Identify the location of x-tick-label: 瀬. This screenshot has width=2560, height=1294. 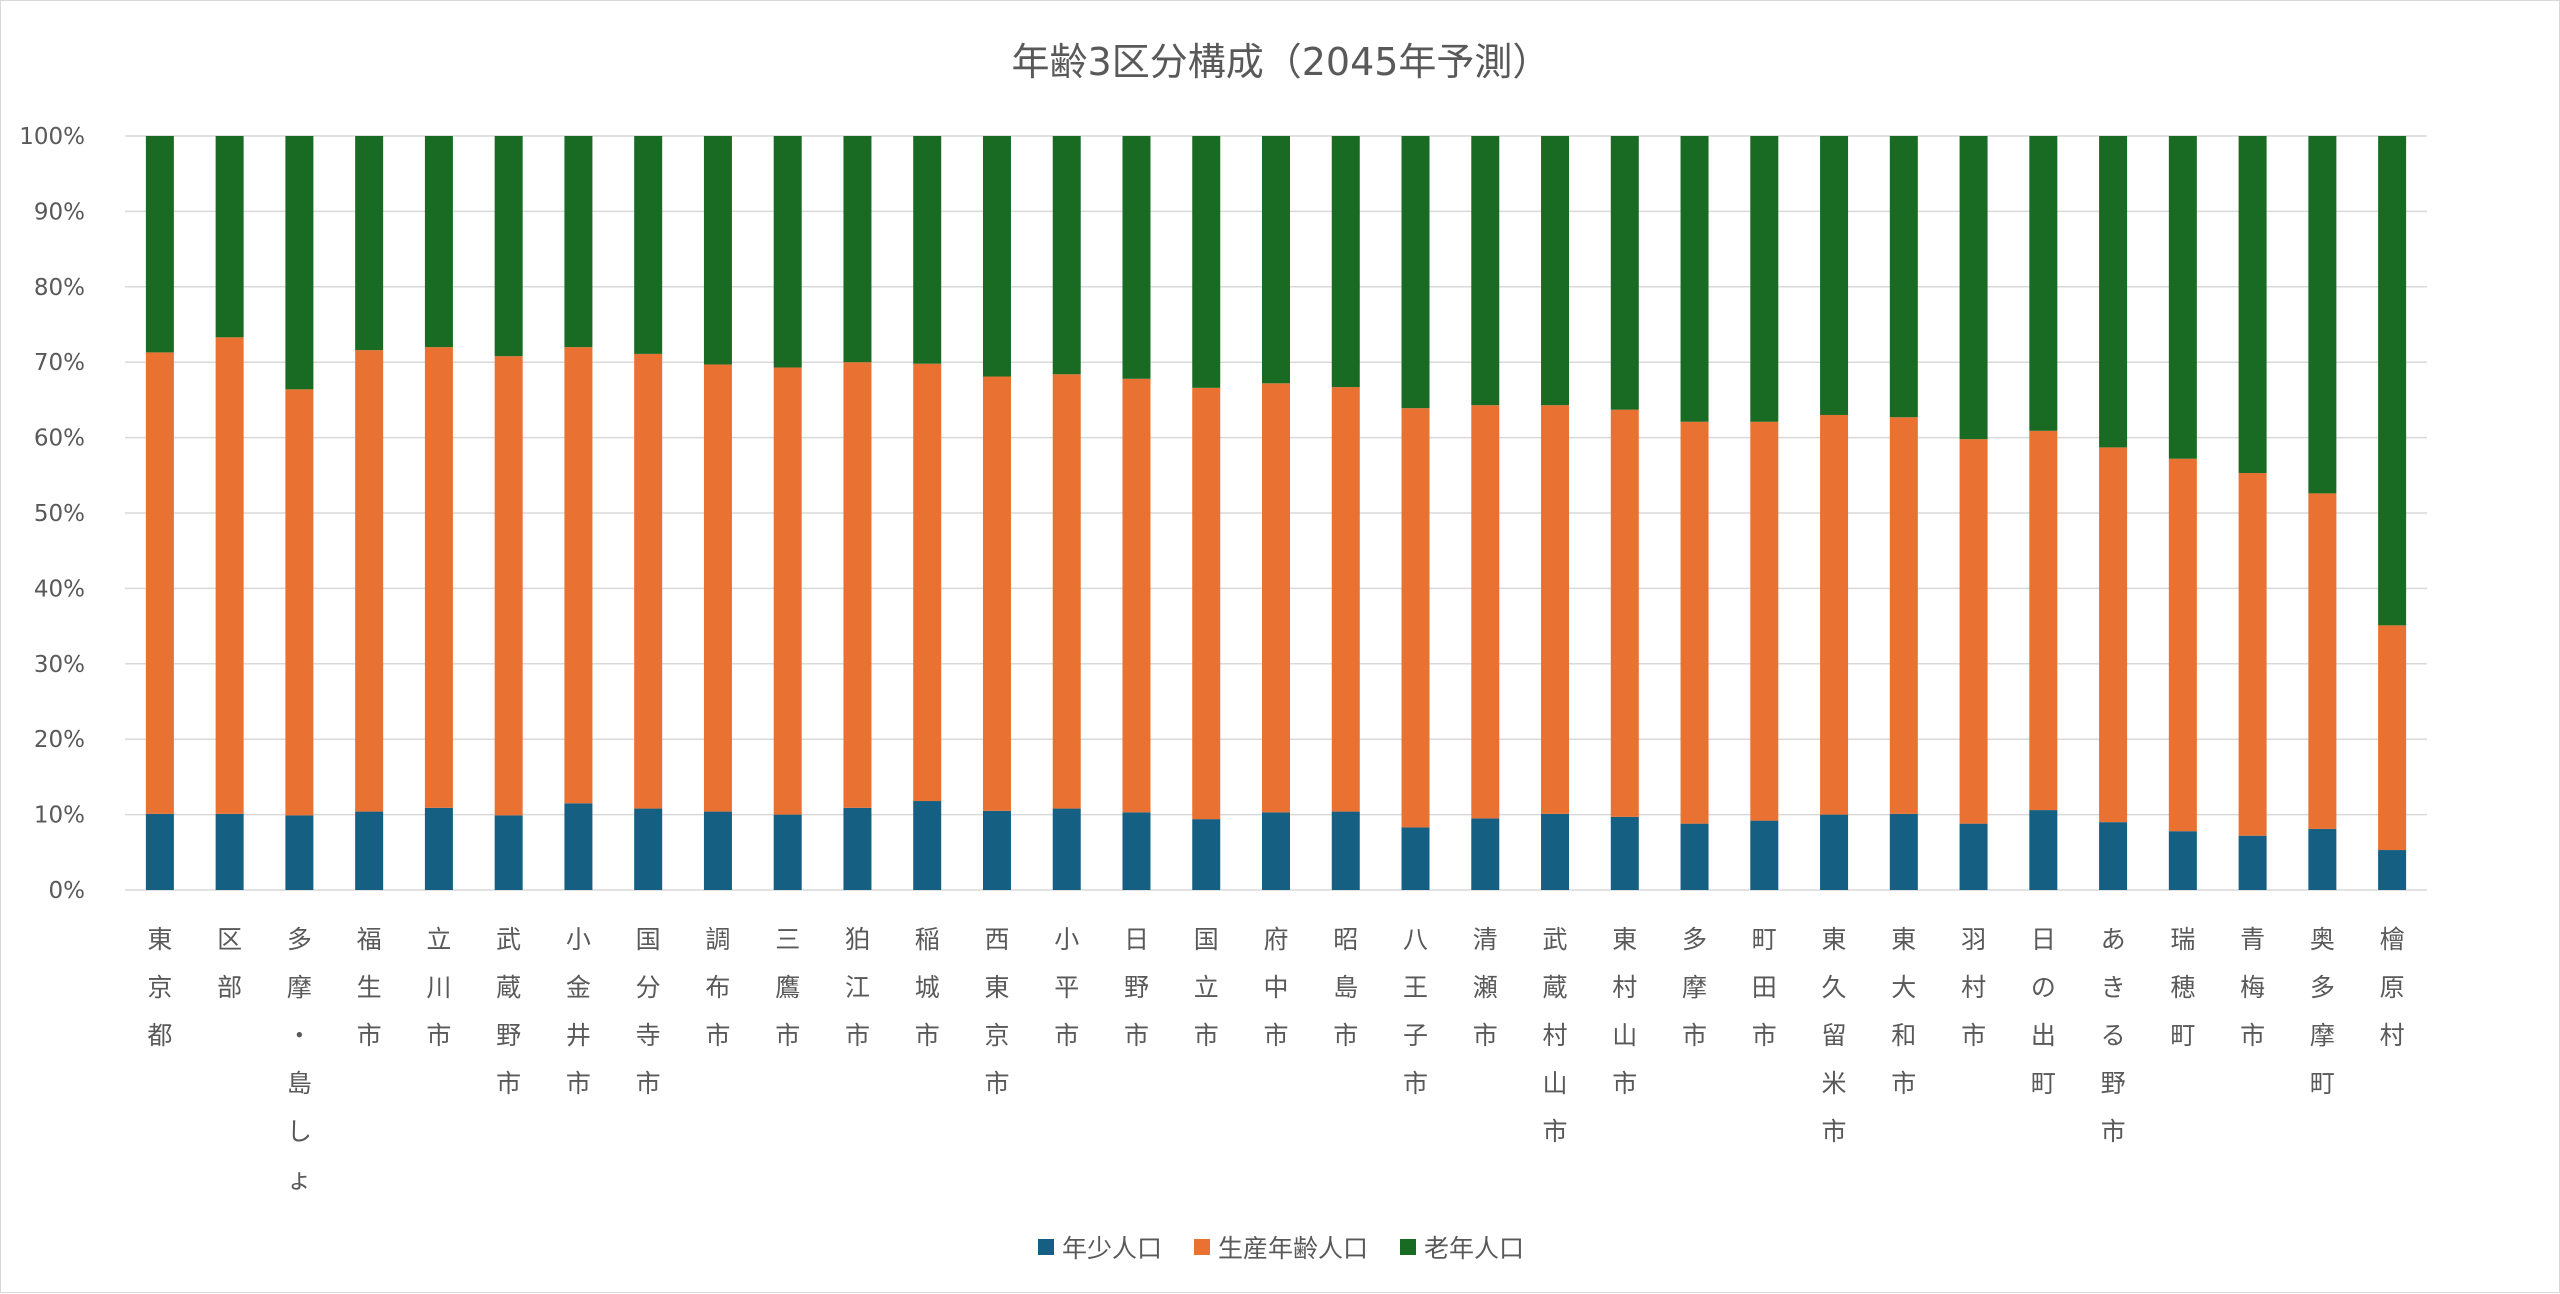
(1485, 987).